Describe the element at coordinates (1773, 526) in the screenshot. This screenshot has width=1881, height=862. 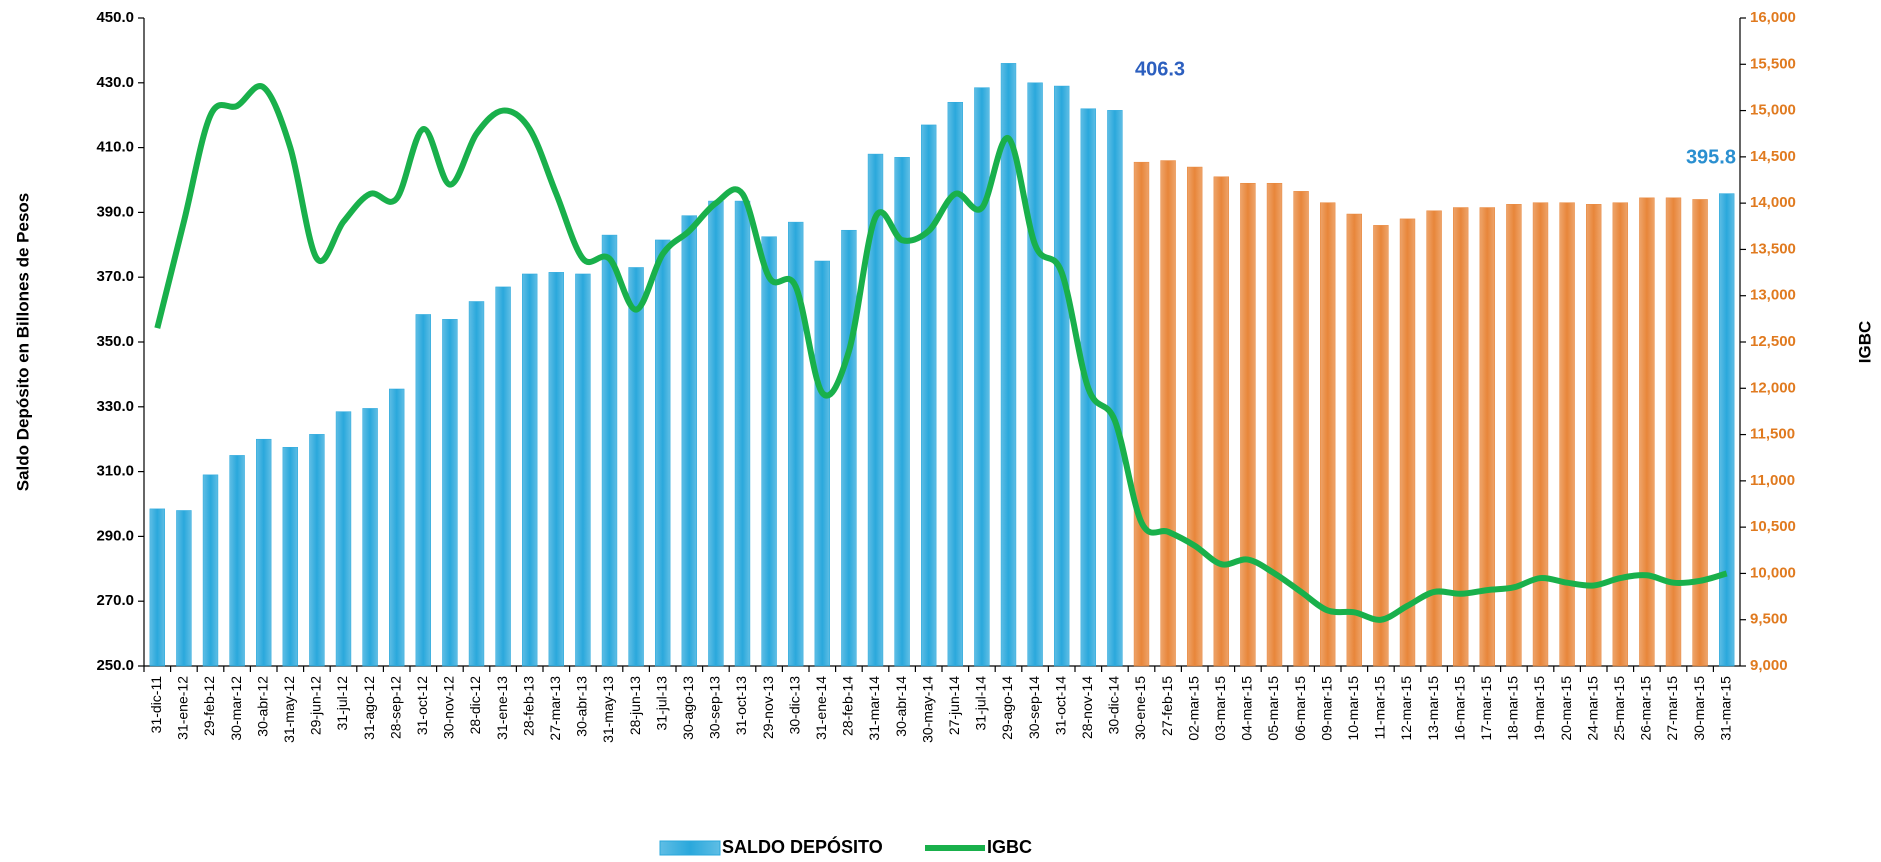
I see `y2-tick-label: 10,500` at that location.